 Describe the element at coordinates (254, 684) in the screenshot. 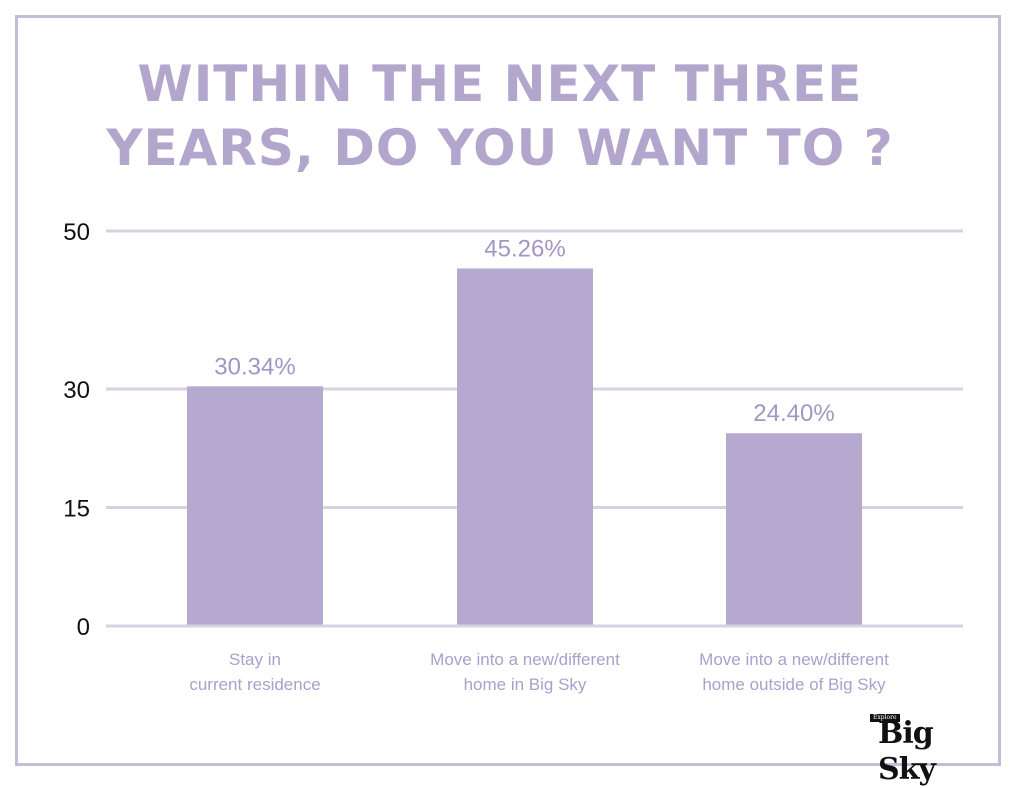

I see `x-tick-label: current residence` at that location.